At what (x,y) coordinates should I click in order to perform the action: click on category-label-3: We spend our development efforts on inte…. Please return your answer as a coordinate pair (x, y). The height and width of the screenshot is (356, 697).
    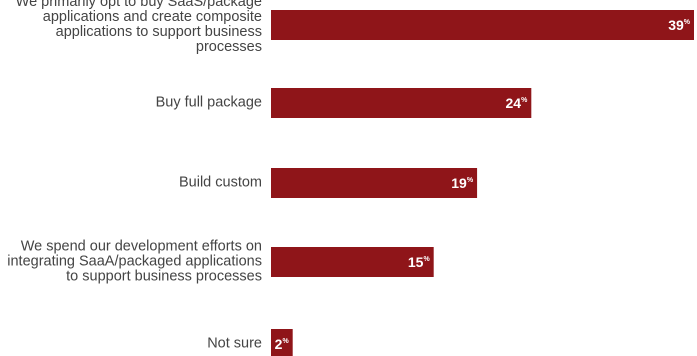
    Looking at the image, I should click on (131, 262).